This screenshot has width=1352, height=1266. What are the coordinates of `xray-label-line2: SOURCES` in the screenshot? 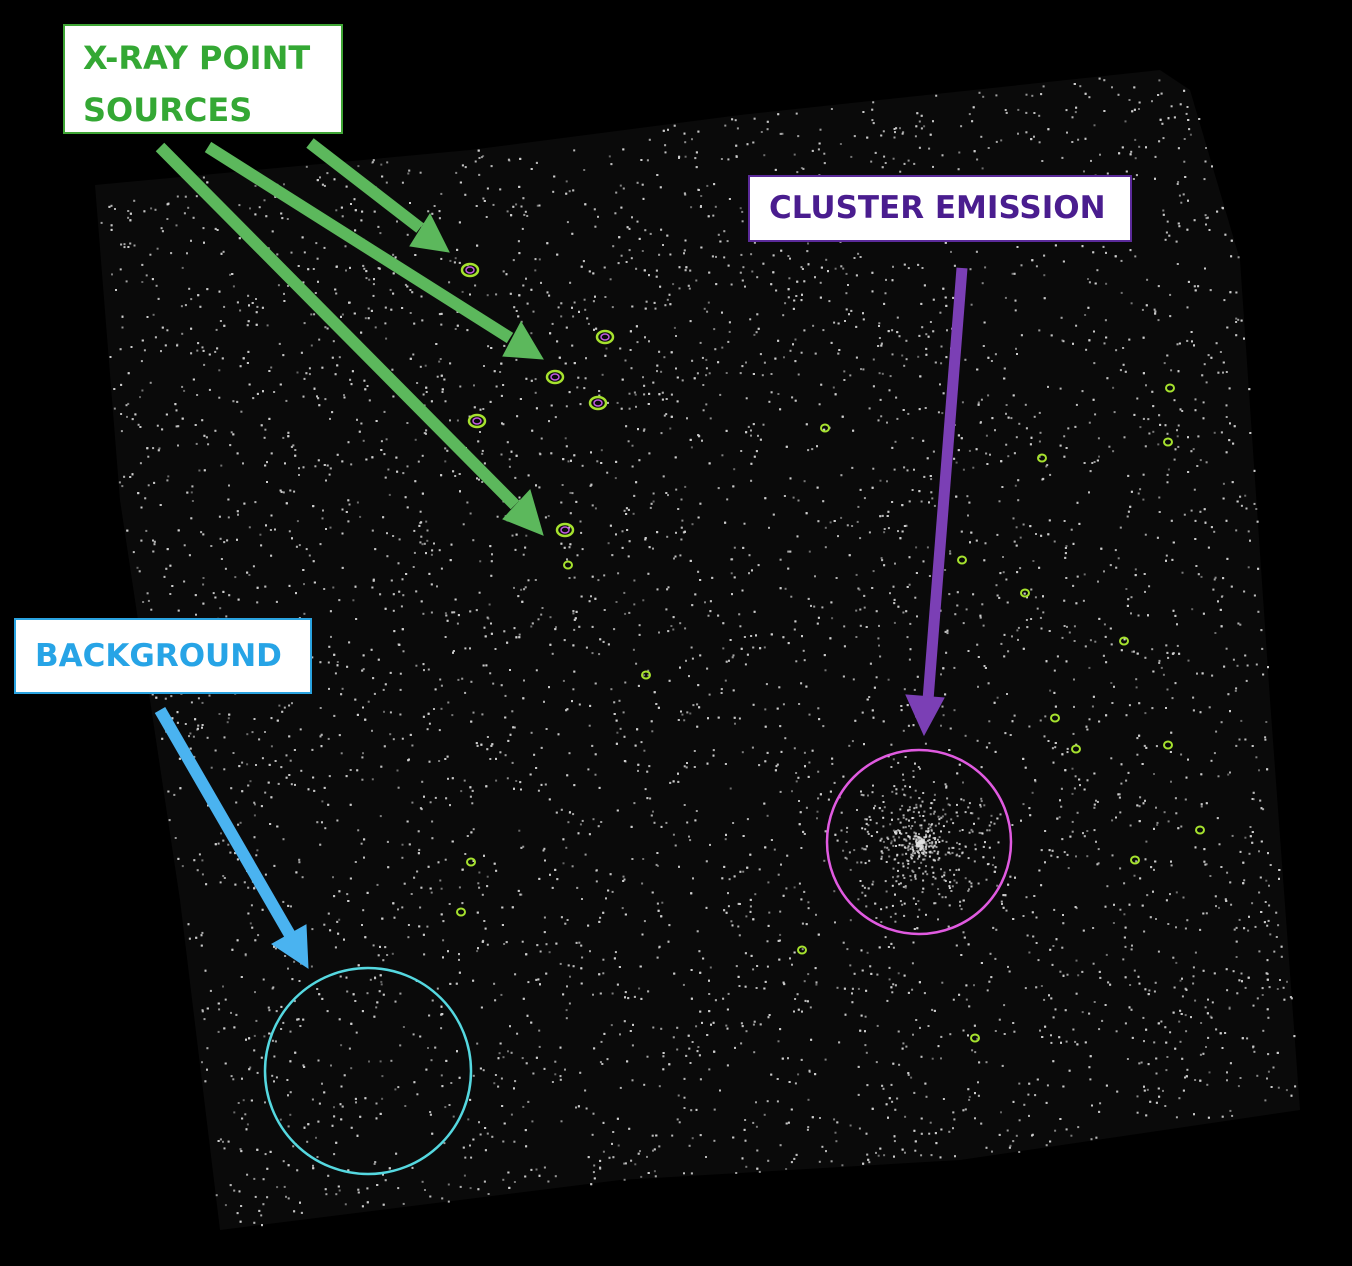 It's located at (168, 110).